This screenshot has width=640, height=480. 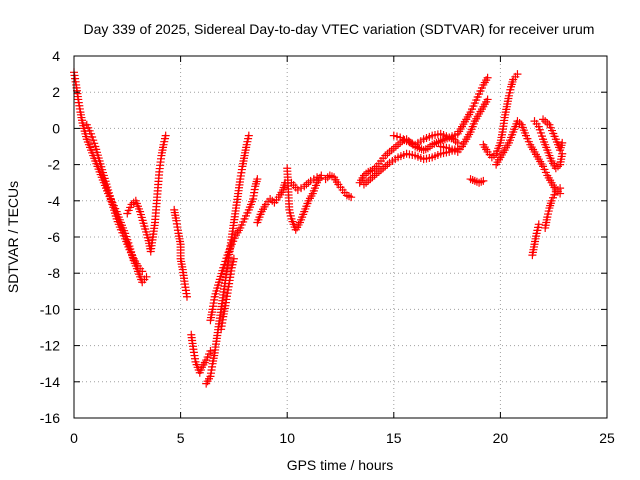 I want to click on y-tick-label: 0, so click(x=56, y=128).